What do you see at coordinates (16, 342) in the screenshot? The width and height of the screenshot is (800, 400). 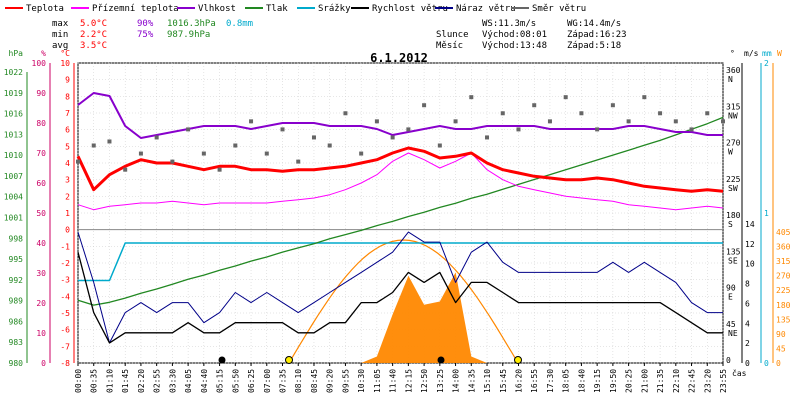 I see `axis-pressure-tick: 983` at bounding box center [16, 342].